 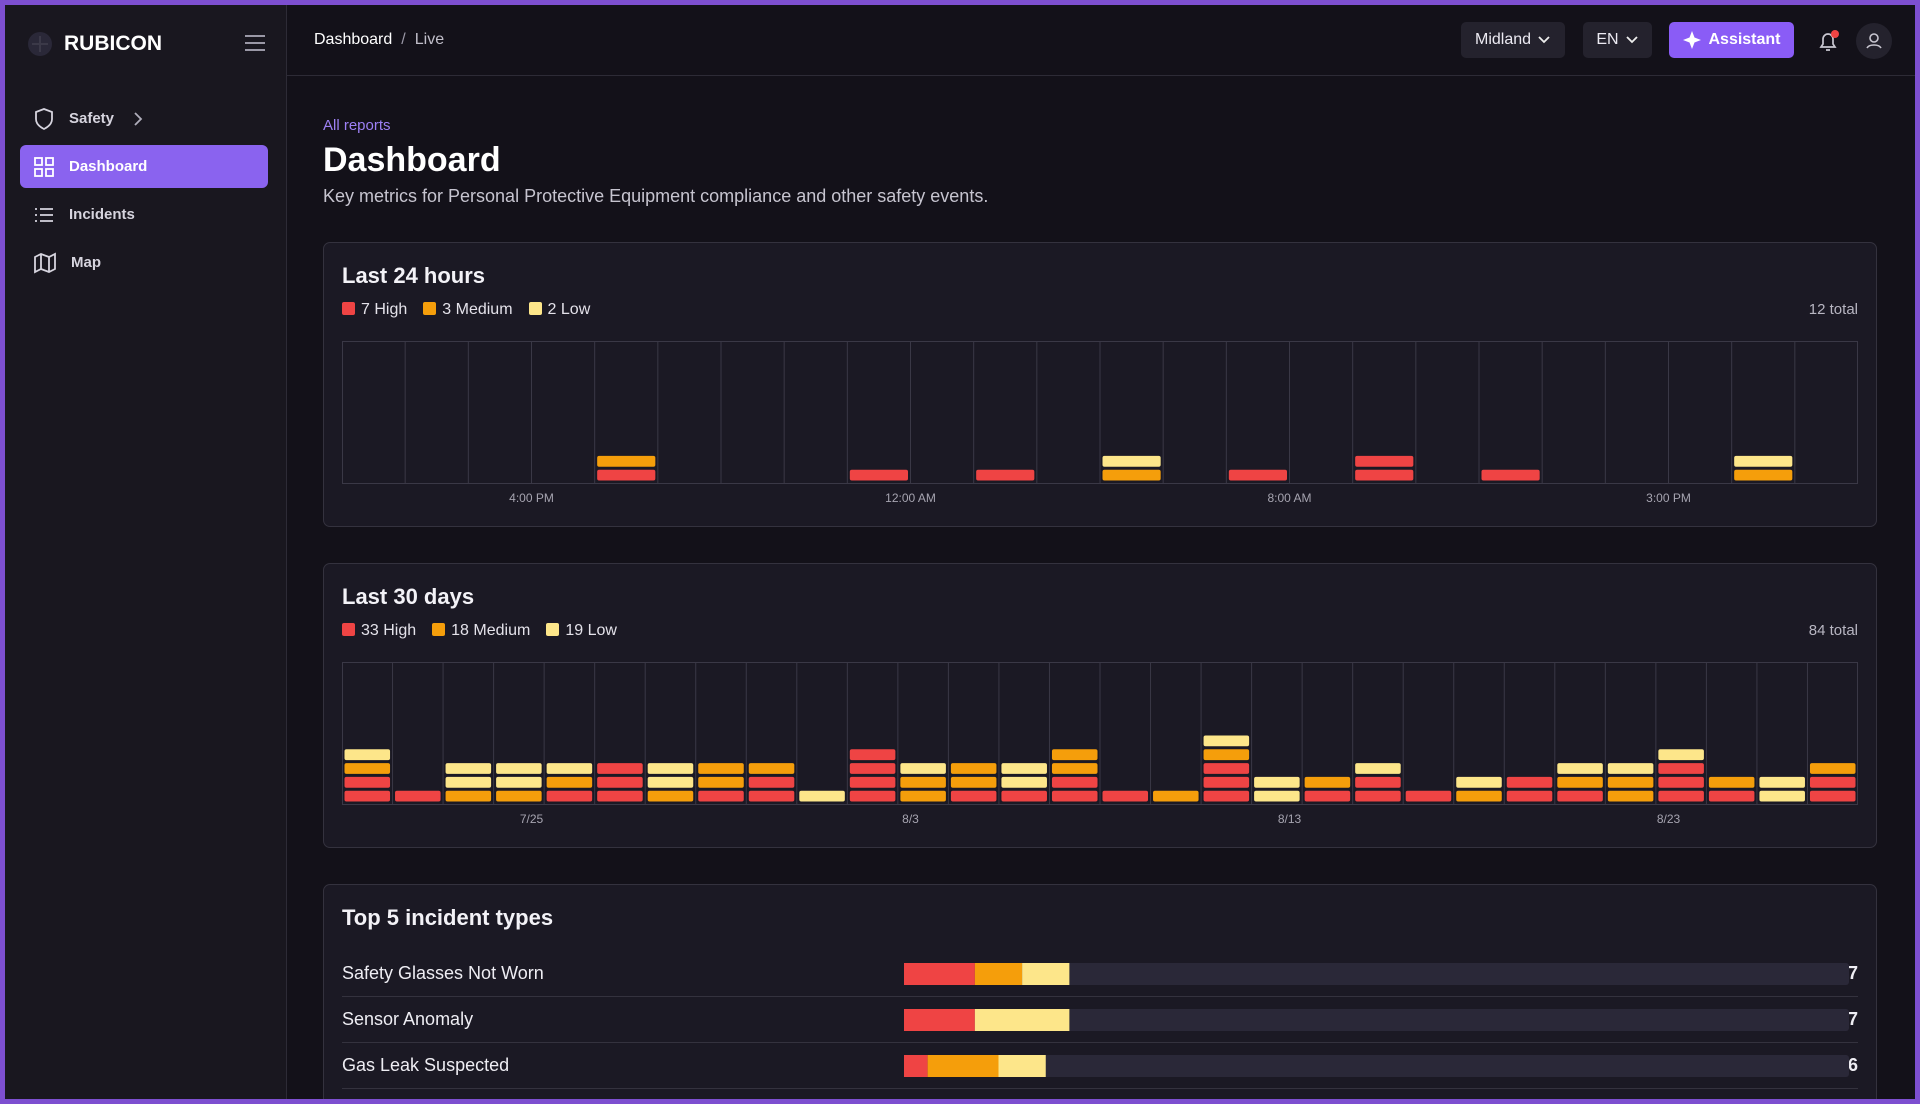 I want to click on x-tick-label: 8:00 AM, so click(x=1289, y=498).